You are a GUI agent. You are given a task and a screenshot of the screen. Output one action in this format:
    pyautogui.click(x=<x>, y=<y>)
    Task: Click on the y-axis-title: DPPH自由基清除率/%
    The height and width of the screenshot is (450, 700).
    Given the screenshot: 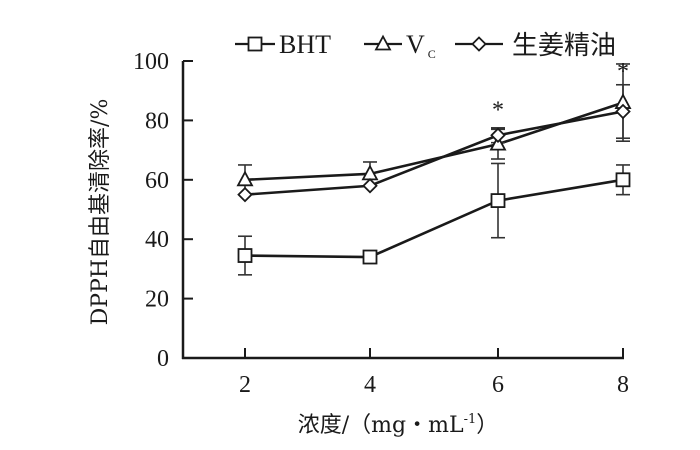 What is the action you would take?
    pyautogui.click(x=100, y=212)
    